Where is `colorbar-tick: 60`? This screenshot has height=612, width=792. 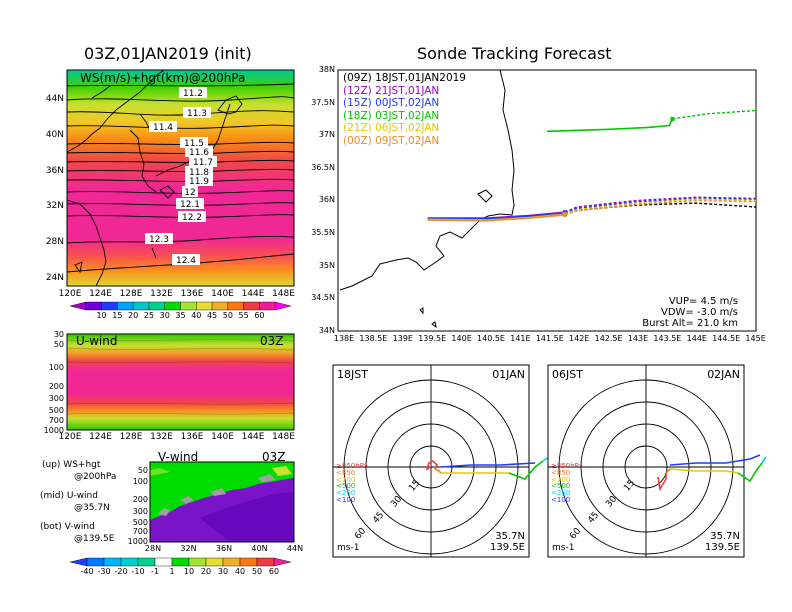
colorbar-tick: 60 is located at coordinates (274, 571).